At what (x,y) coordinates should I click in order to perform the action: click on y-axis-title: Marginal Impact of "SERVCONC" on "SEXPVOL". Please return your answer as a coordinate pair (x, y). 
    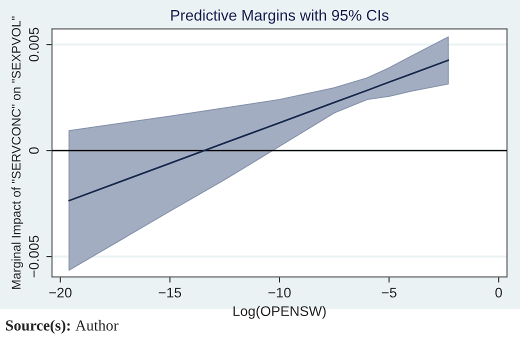
    Looking at the image, I should click on (17, 152).